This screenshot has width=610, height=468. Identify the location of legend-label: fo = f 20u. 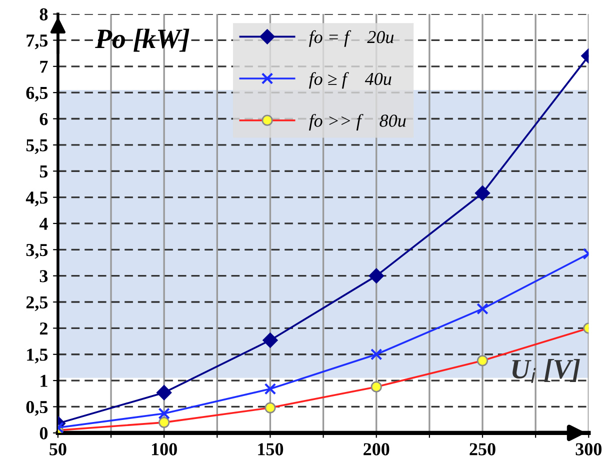
(351, 38).